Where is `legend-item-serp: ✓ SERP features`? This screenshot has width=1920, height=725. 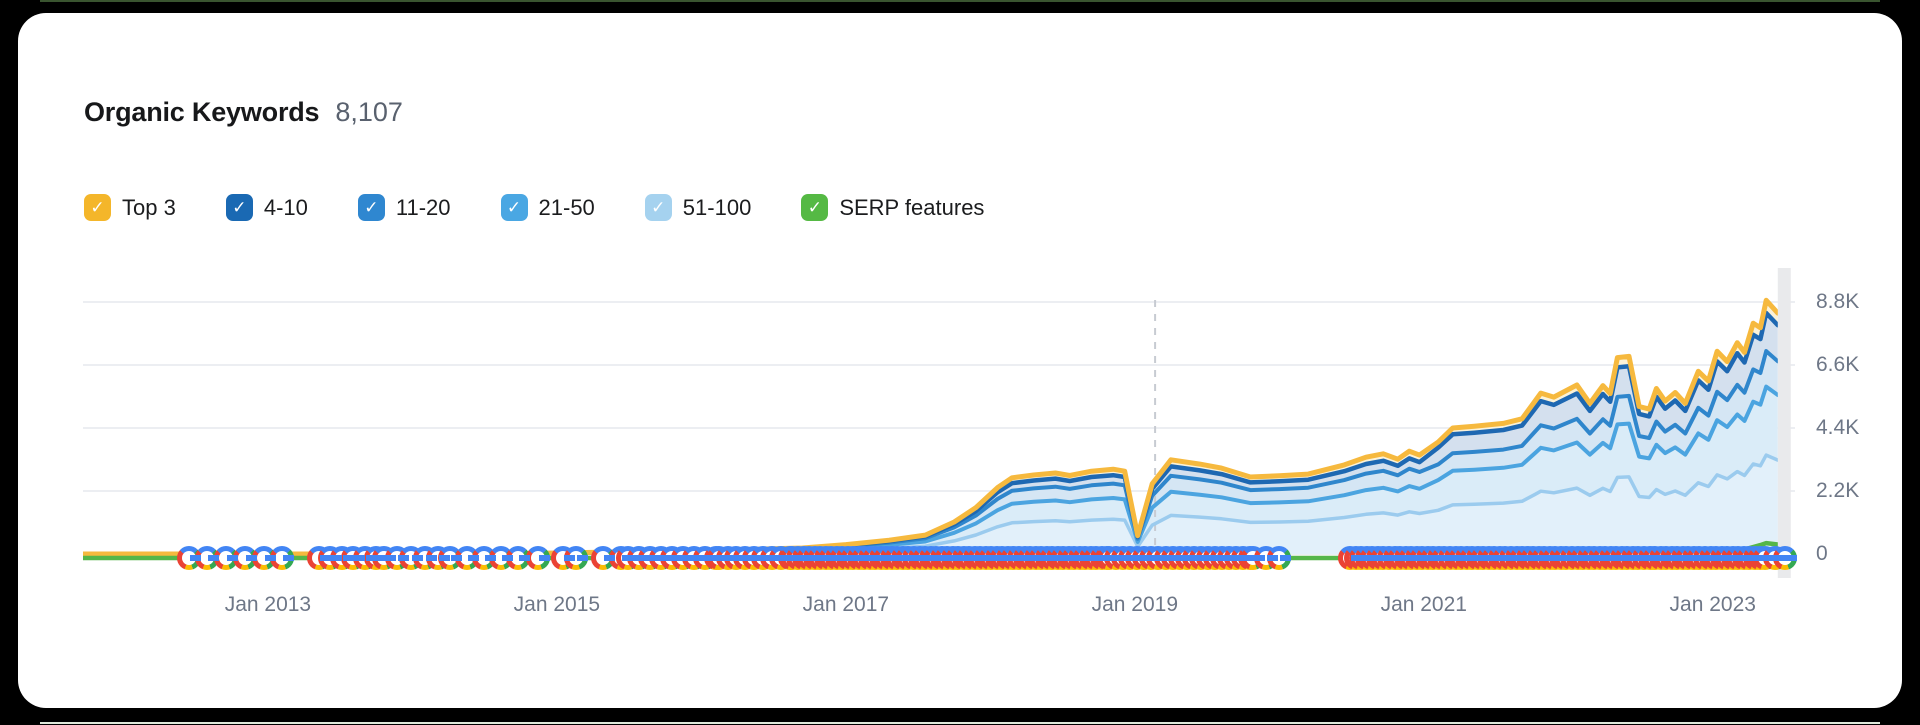 legend-item-serp: ✓ SERP features is located at coordinates (892, 207).